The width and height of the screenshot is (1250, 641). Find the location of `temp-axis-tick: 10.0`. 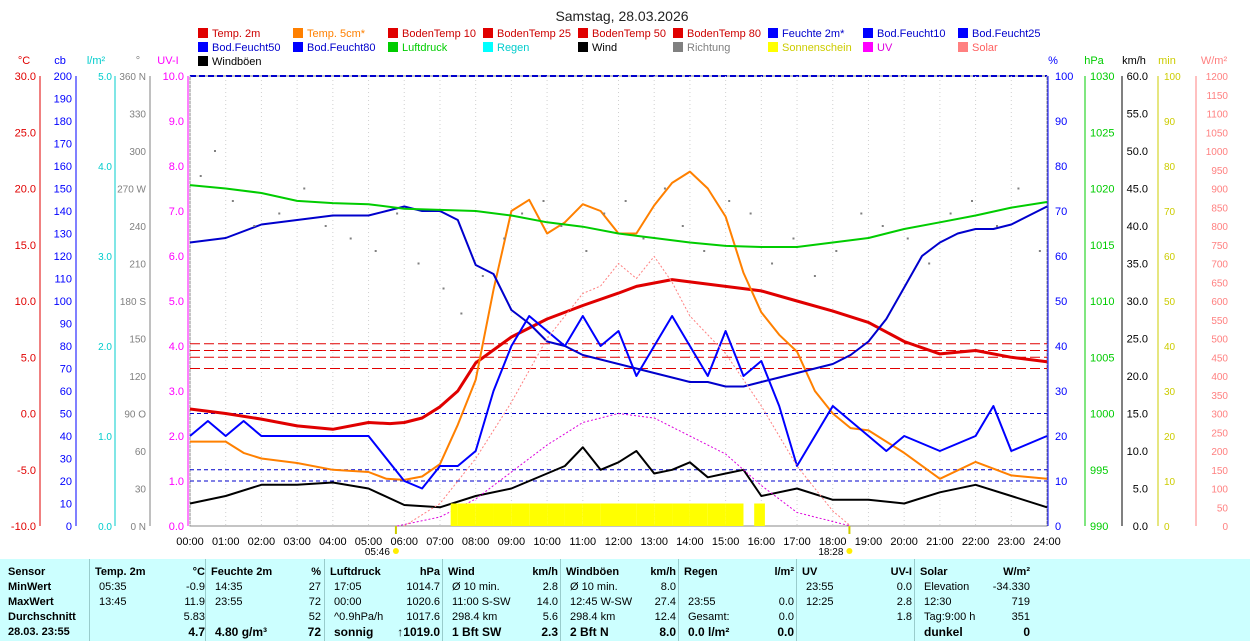

temp-axis-tick: 10.0 is located at coordinates (25, 302).